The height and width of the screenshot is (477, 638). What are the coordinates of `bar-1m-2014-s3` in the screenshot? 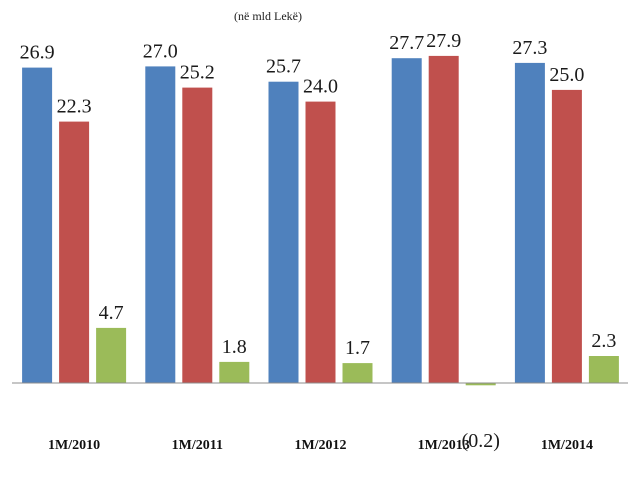 It's located at (603, 369).